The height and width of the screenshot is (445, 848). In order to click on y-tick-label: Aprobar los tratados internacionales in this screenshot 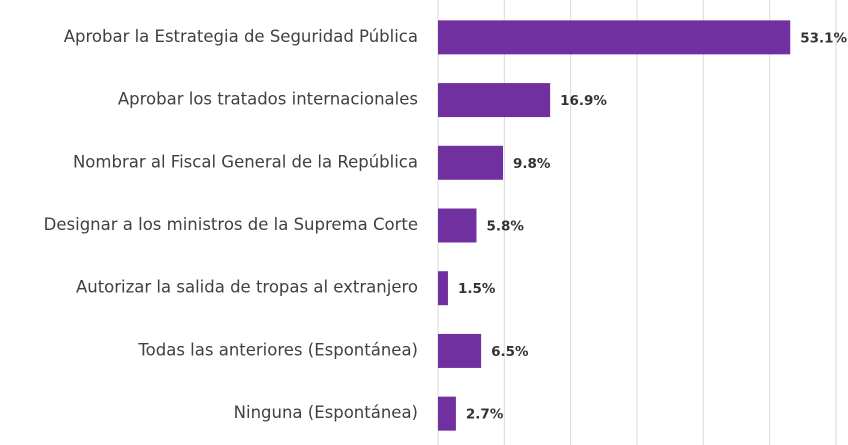, I will do `click(268, 99)`.